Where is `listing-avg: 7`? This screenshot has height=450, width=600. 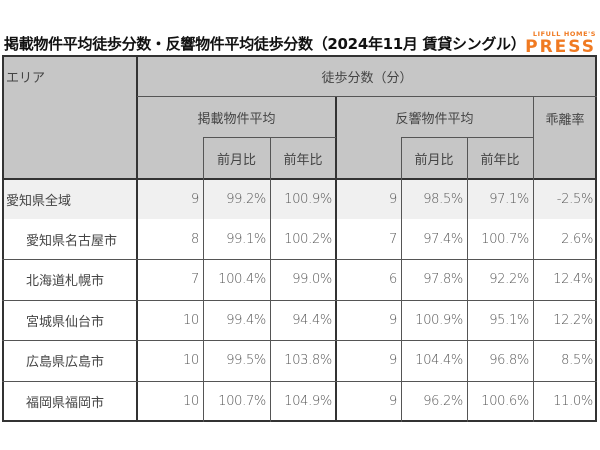 listing-avg: 7 is located at coordinates (195, 279).